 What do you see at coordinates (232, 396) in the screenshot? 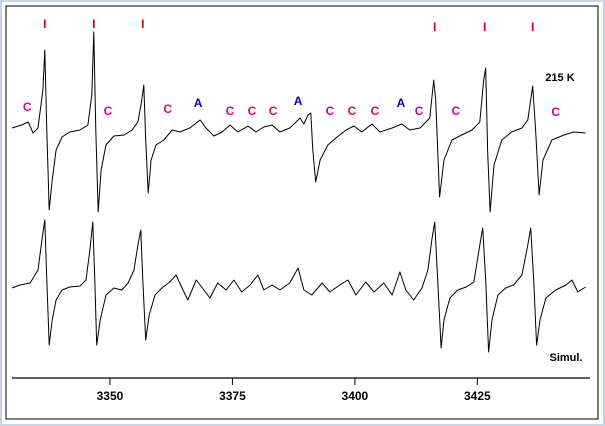
I see `x-tick-label: 3375` at bounding box center [232, 396].